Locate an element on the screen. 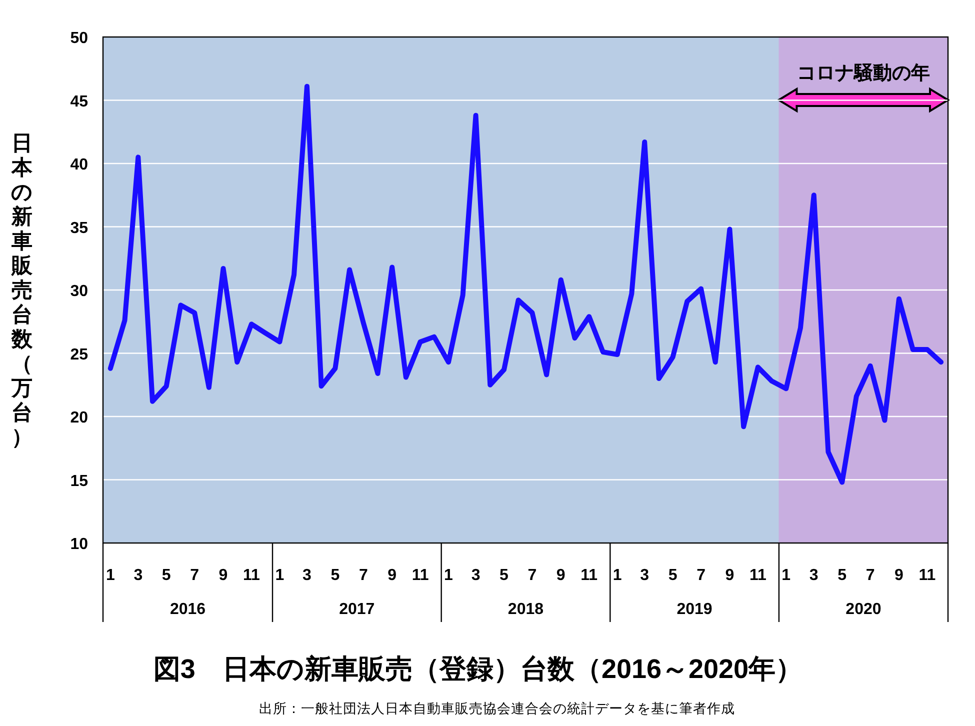 This screenshot has width=975, height=726. y-tick-label: 45 is located at coordinates (79, 101).